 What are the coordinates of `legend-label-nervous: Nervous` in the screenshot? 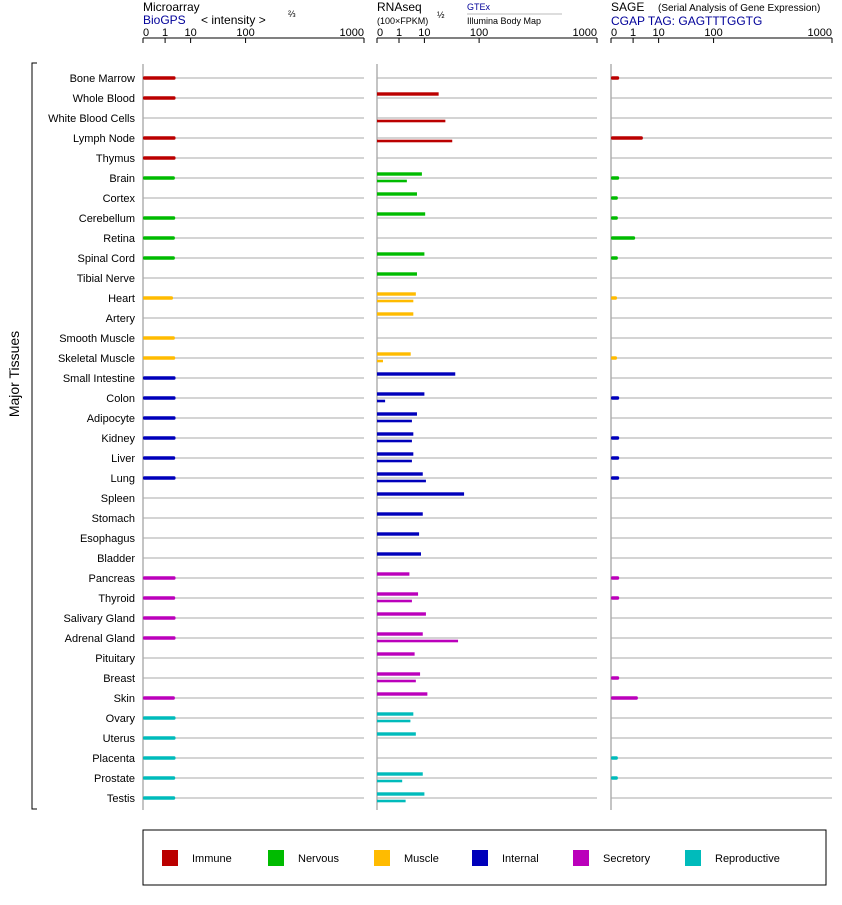 It's located at (318, 859).